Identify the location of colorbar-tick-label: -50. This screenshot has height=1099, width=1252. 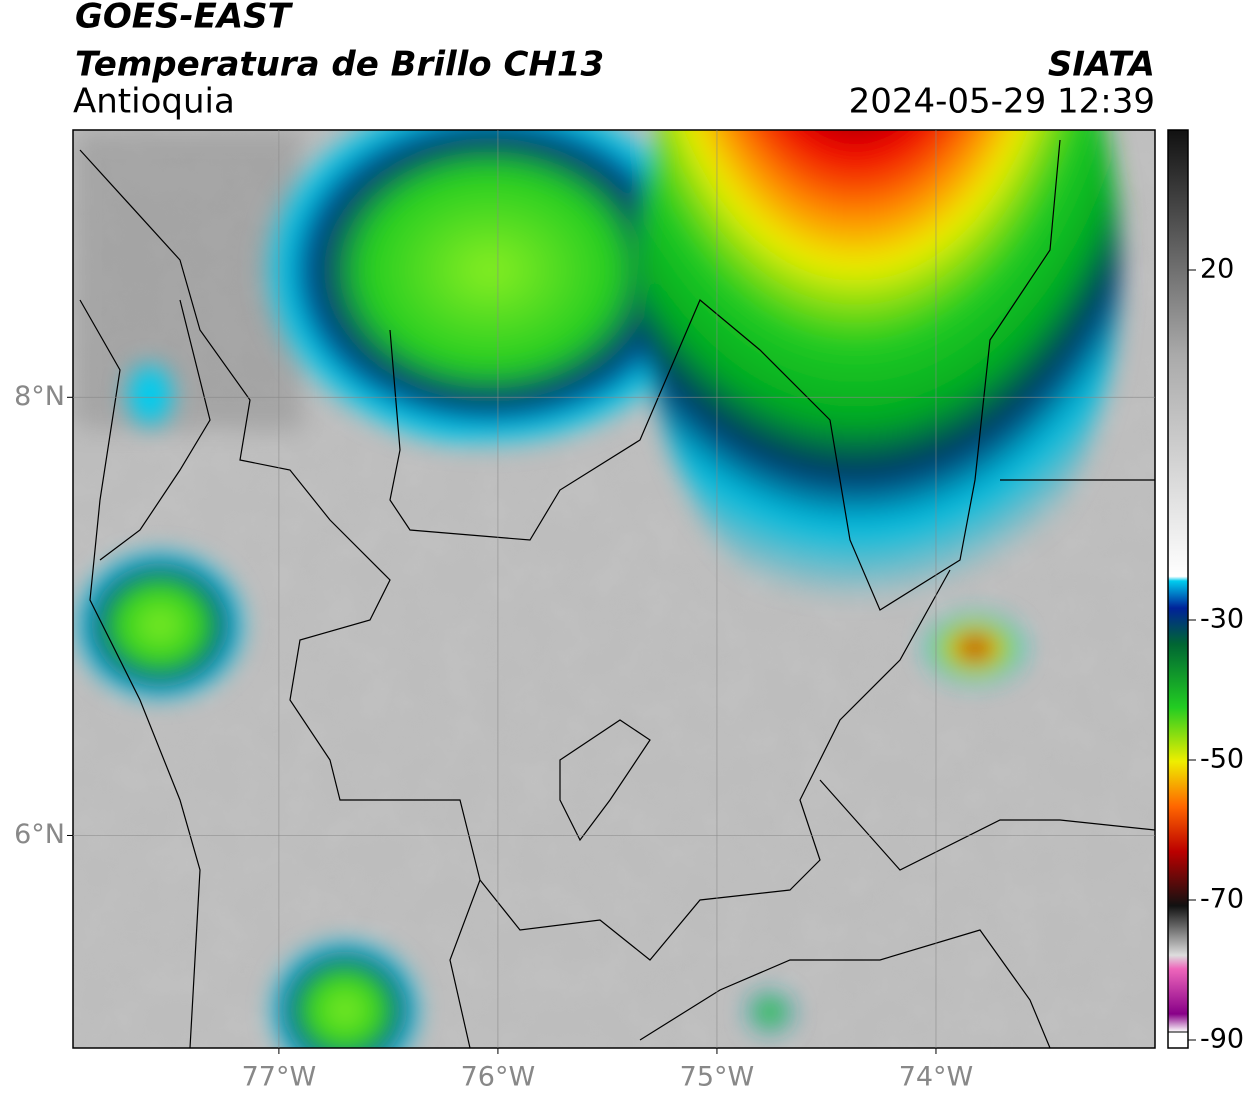
(1222, 759).